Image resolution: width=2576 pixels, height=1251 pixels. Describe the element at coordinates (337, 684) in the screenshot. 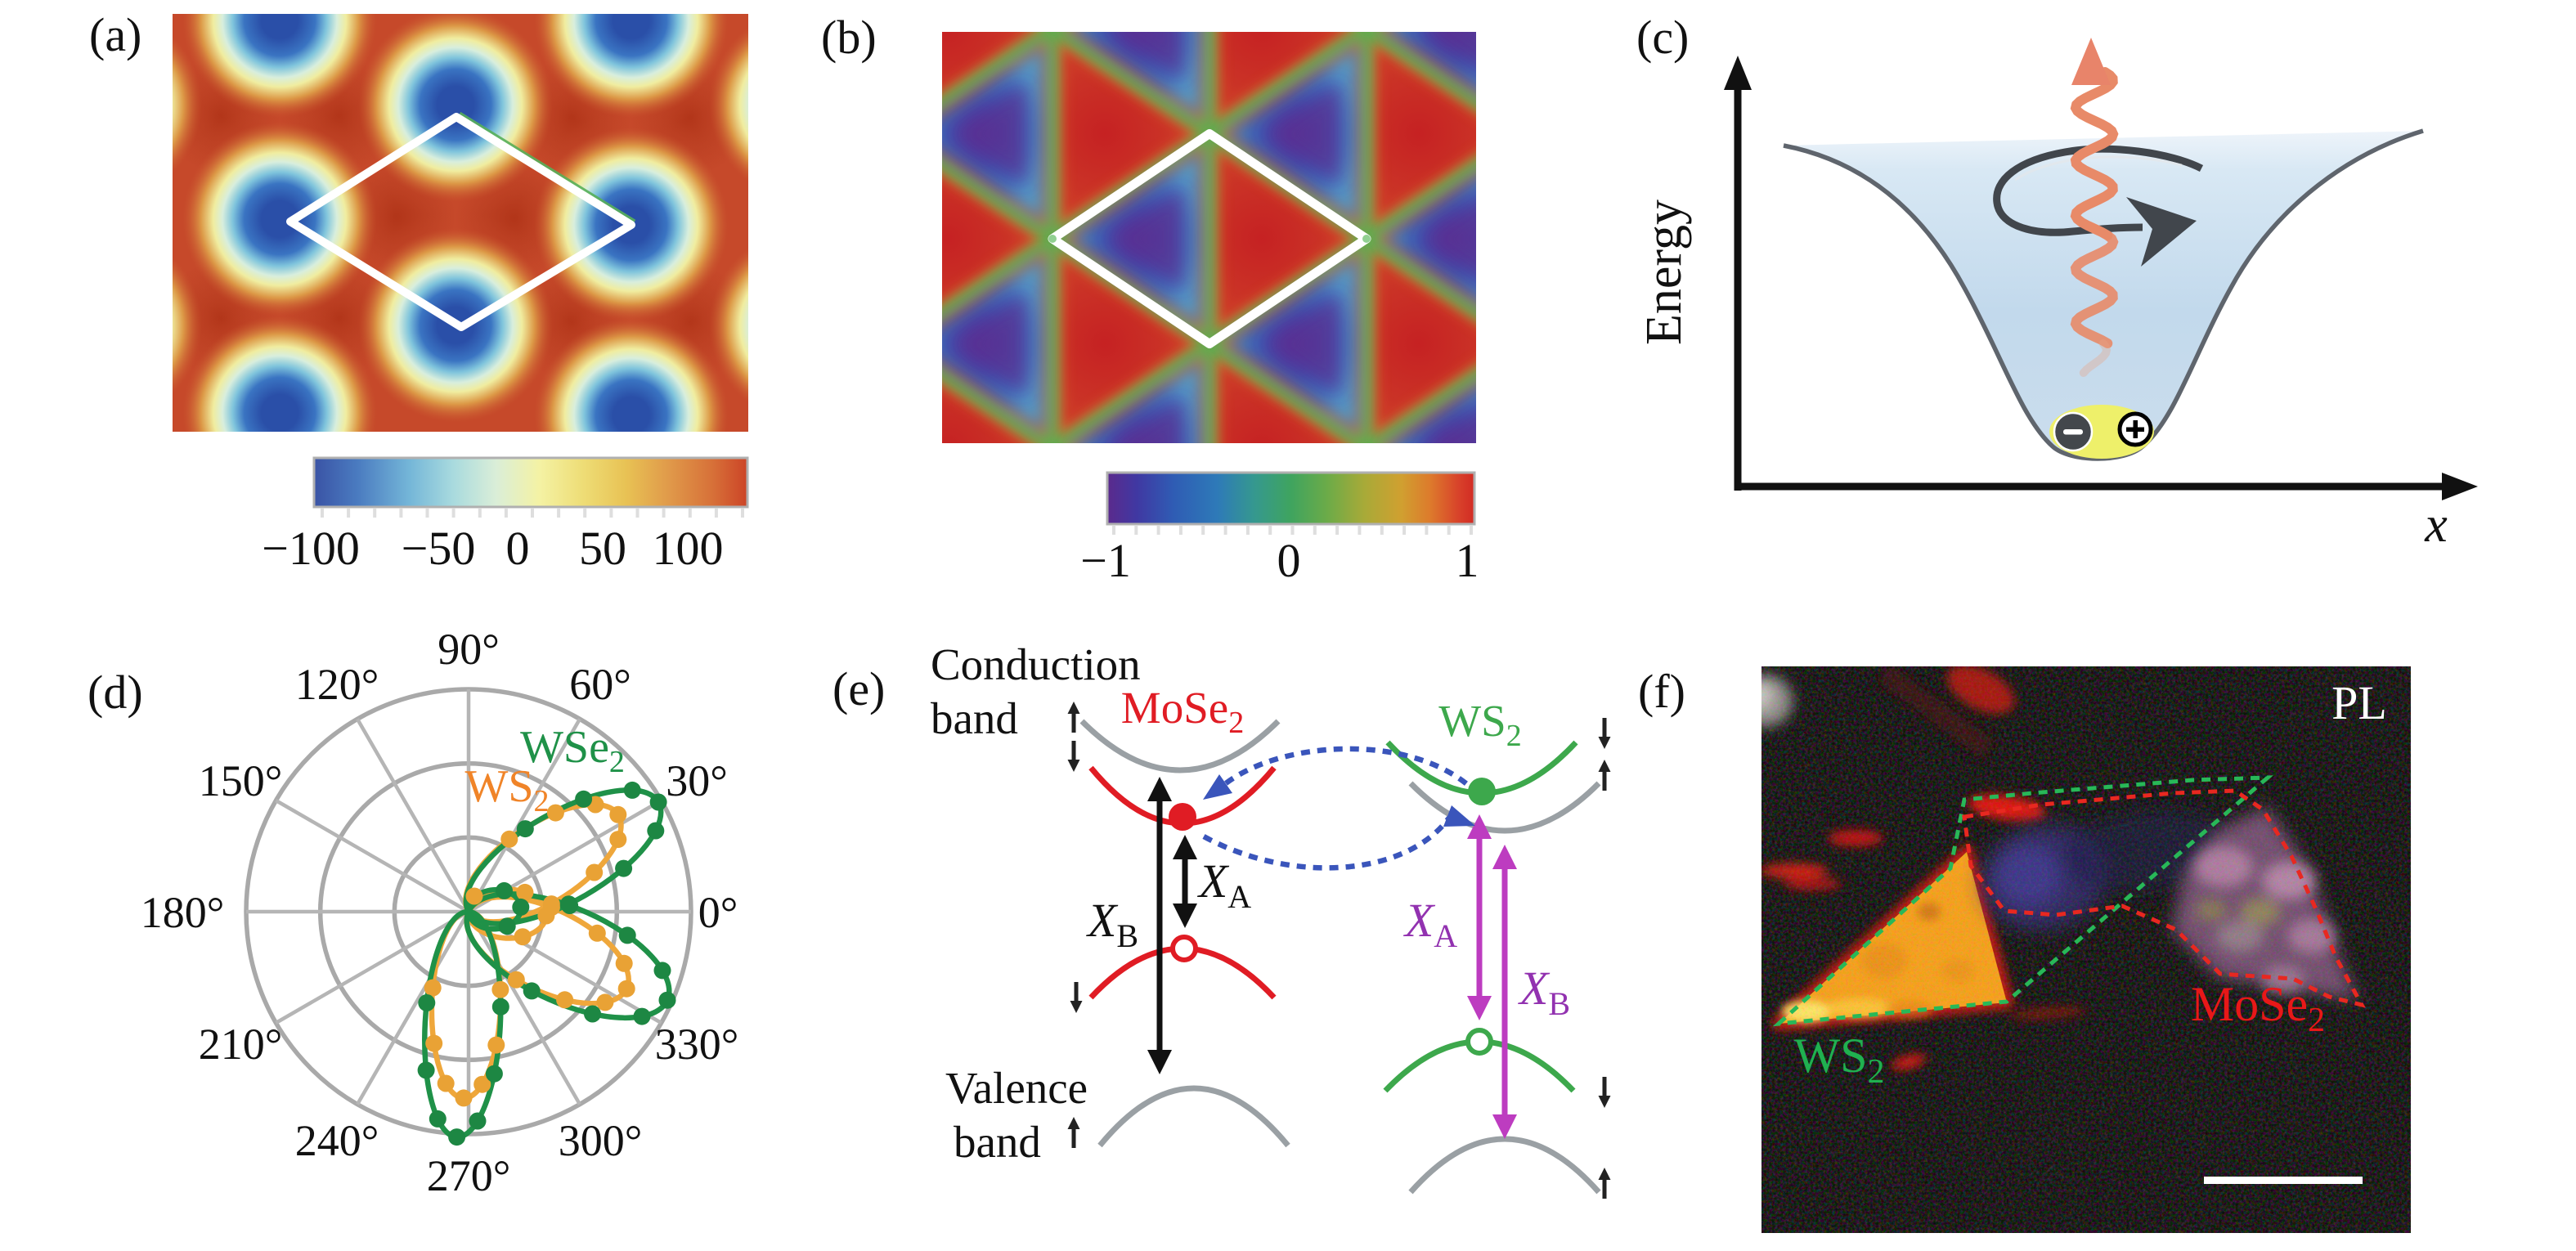

I see `svg-text: 120°` at that location.